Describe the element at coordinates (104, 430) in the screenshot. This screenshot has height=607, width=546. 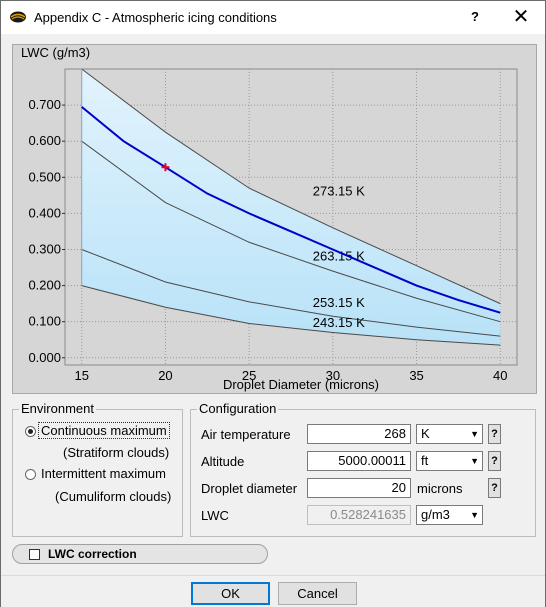
I see `continuous-maximum-label: Continuous maximum` at that location.